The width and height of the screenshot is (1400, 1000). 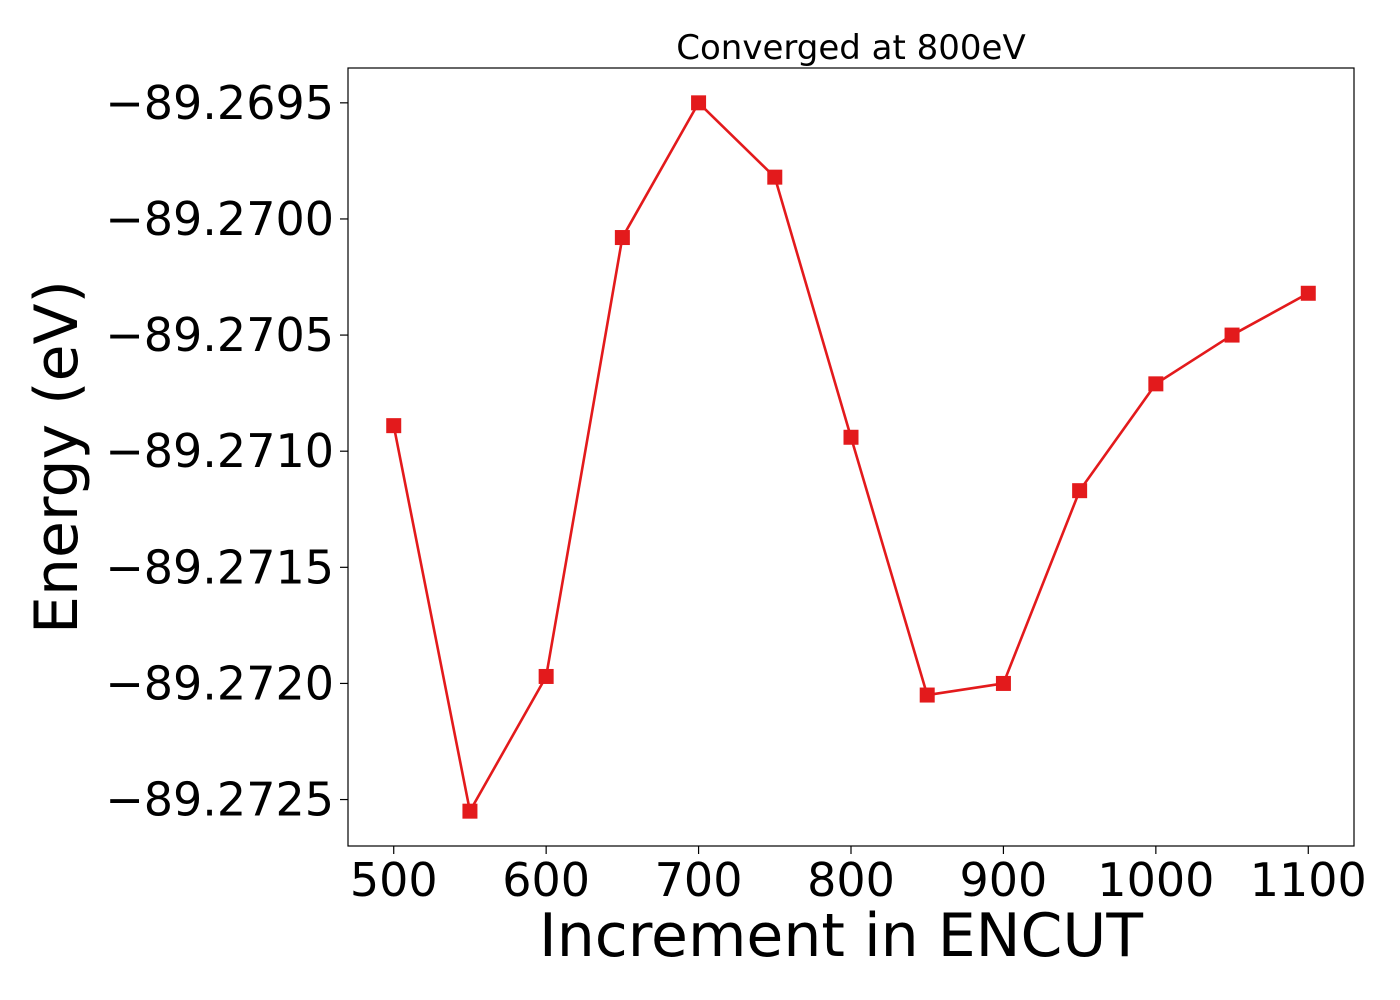 I want to click on y-tick-label: −89.2725, so click(x=219, y=800).